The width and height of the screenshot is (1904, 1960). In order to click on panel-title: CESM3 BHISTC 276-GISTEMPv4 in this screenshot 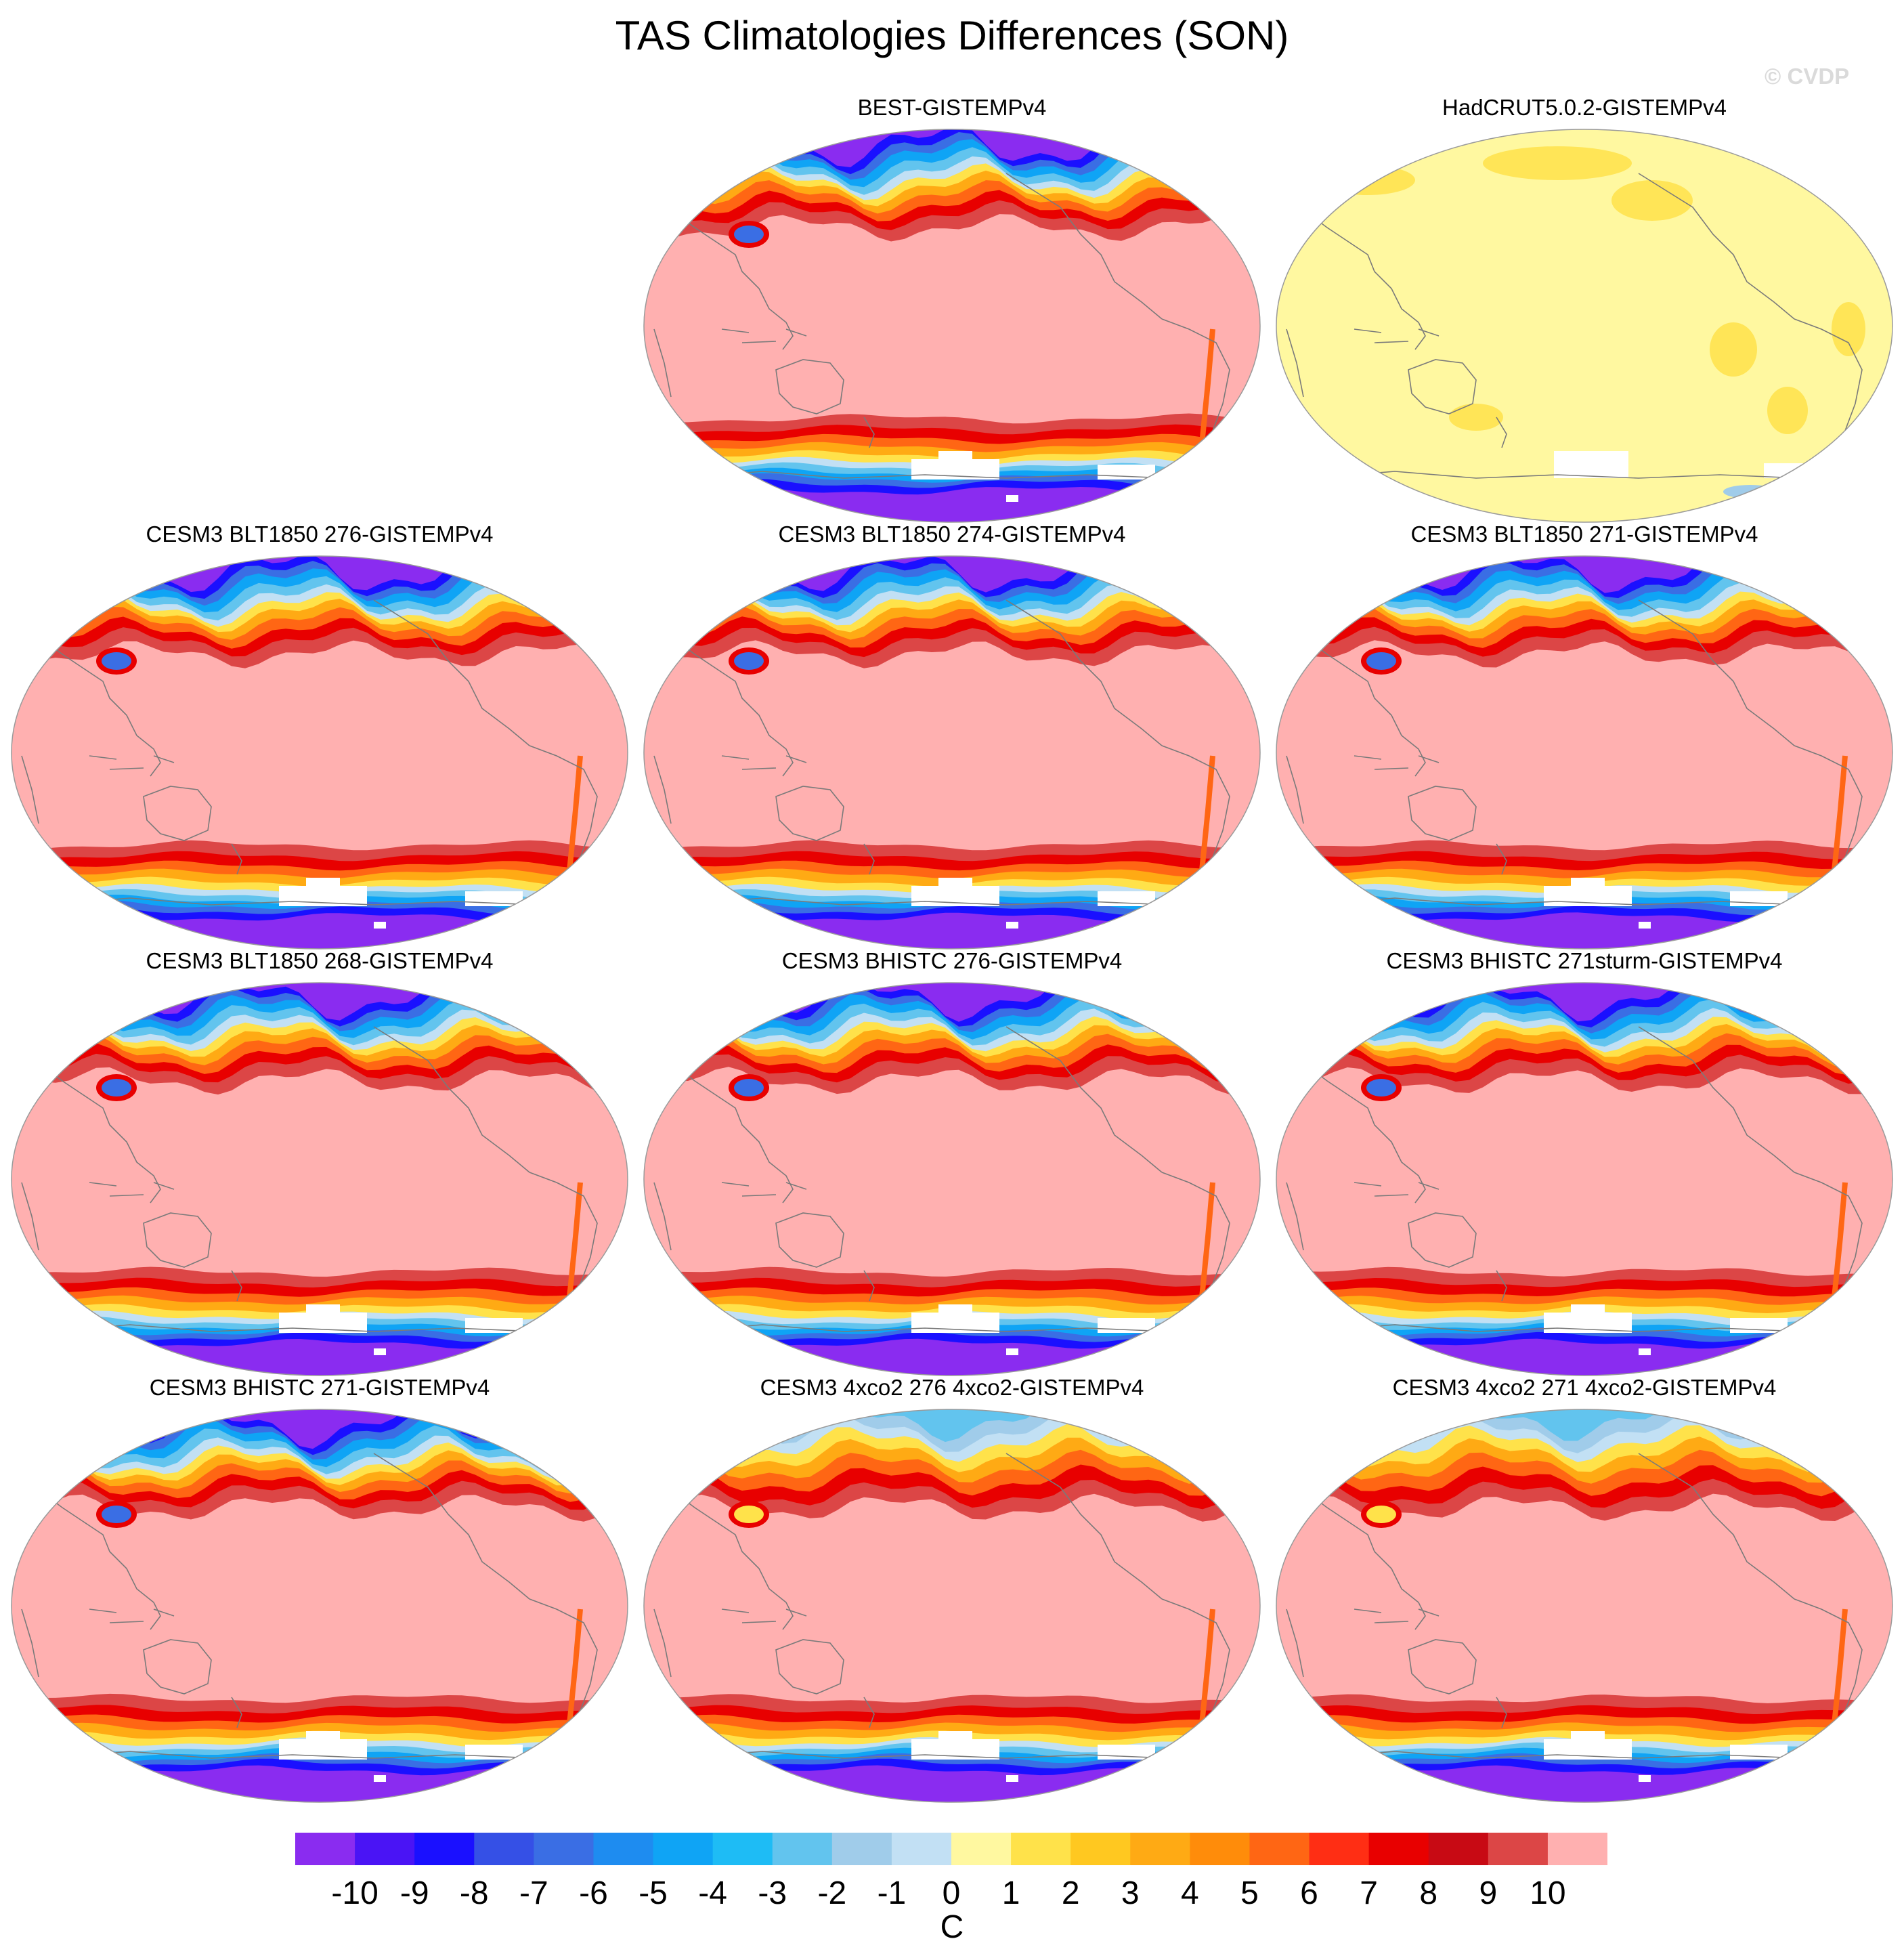, I will do `click(952, 960)`.